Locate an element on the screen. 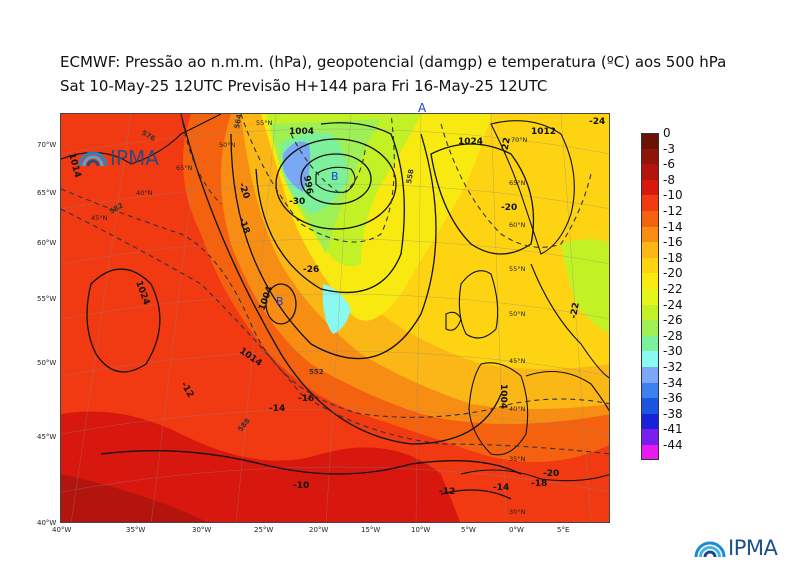 This screenshot has height=566, width=800. temp-field-darkred-south is located at coordinates (261, 466).